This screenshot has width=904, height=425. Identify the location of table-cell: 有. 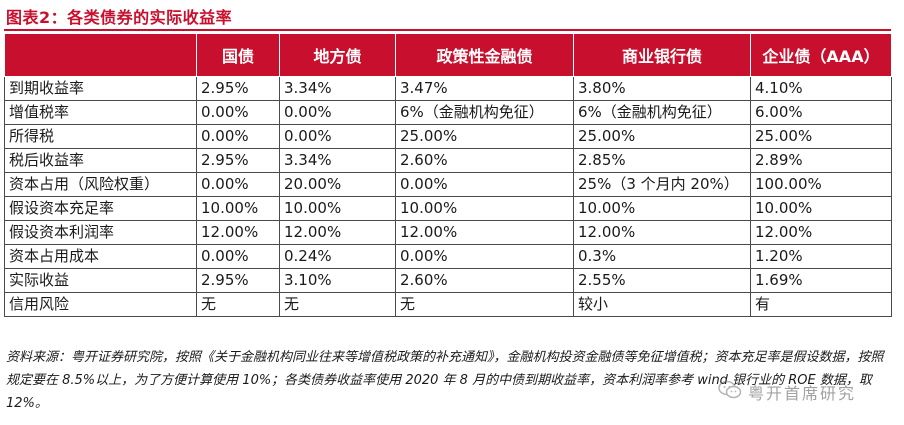
(821, 304).